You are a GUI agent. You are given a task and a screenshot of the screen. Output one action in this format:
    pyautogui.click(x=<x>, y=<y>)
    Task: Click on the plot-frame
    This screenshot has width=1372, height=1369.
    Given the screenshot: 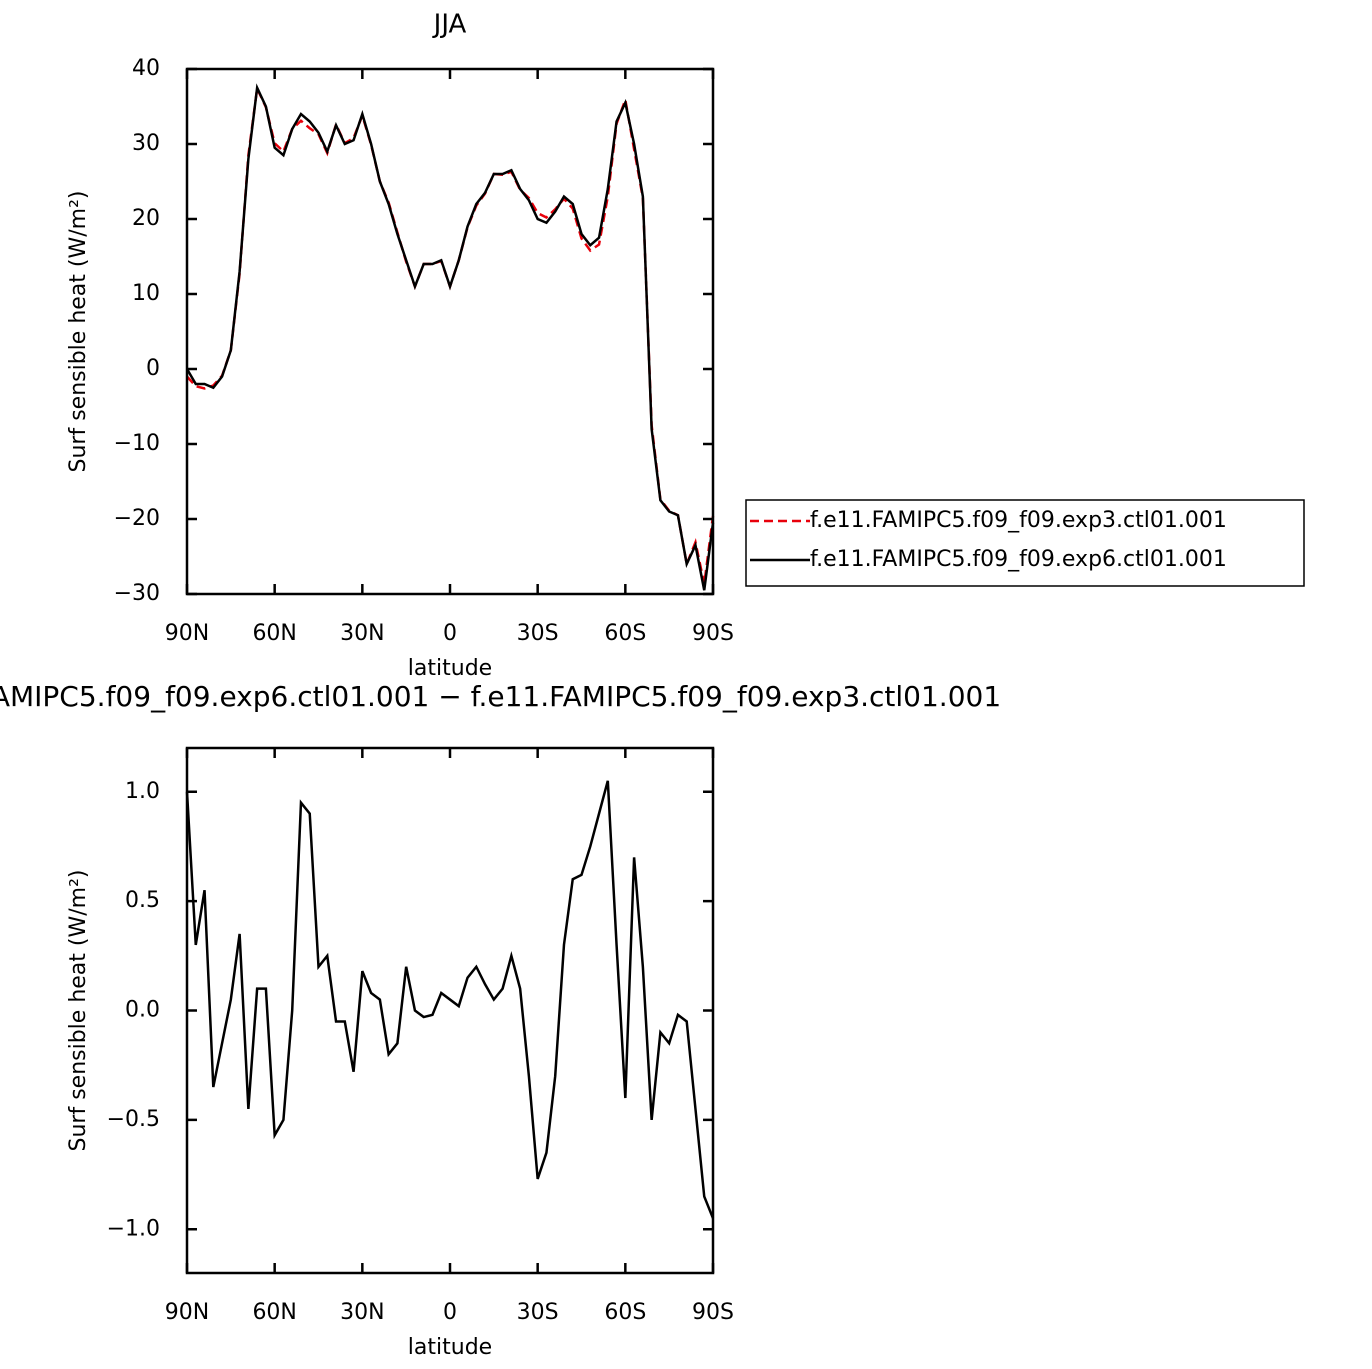 What is the action you would take?
    pyautogui.click(x=450, y=1010)
    